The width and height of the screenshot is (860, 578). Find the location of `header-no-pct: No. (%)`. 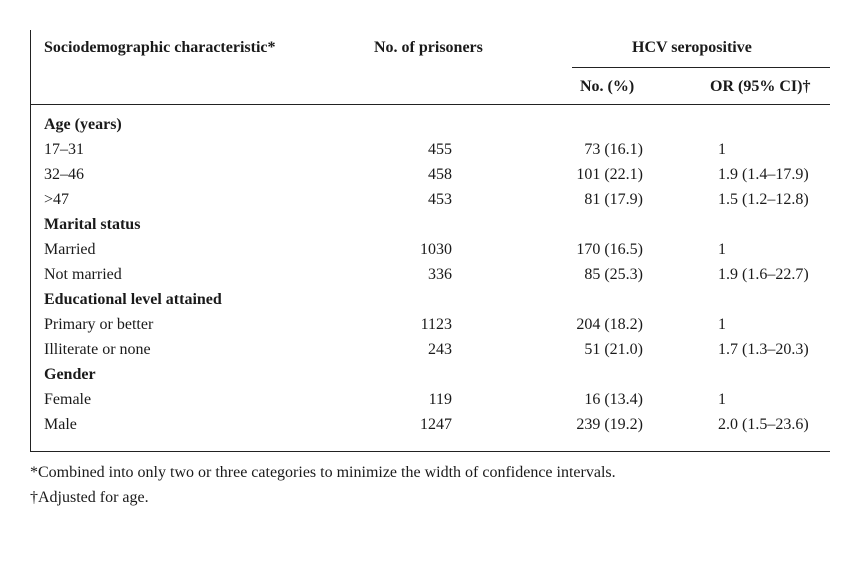

header-no-pct: No. (%) is located at coordinates (607, 86).